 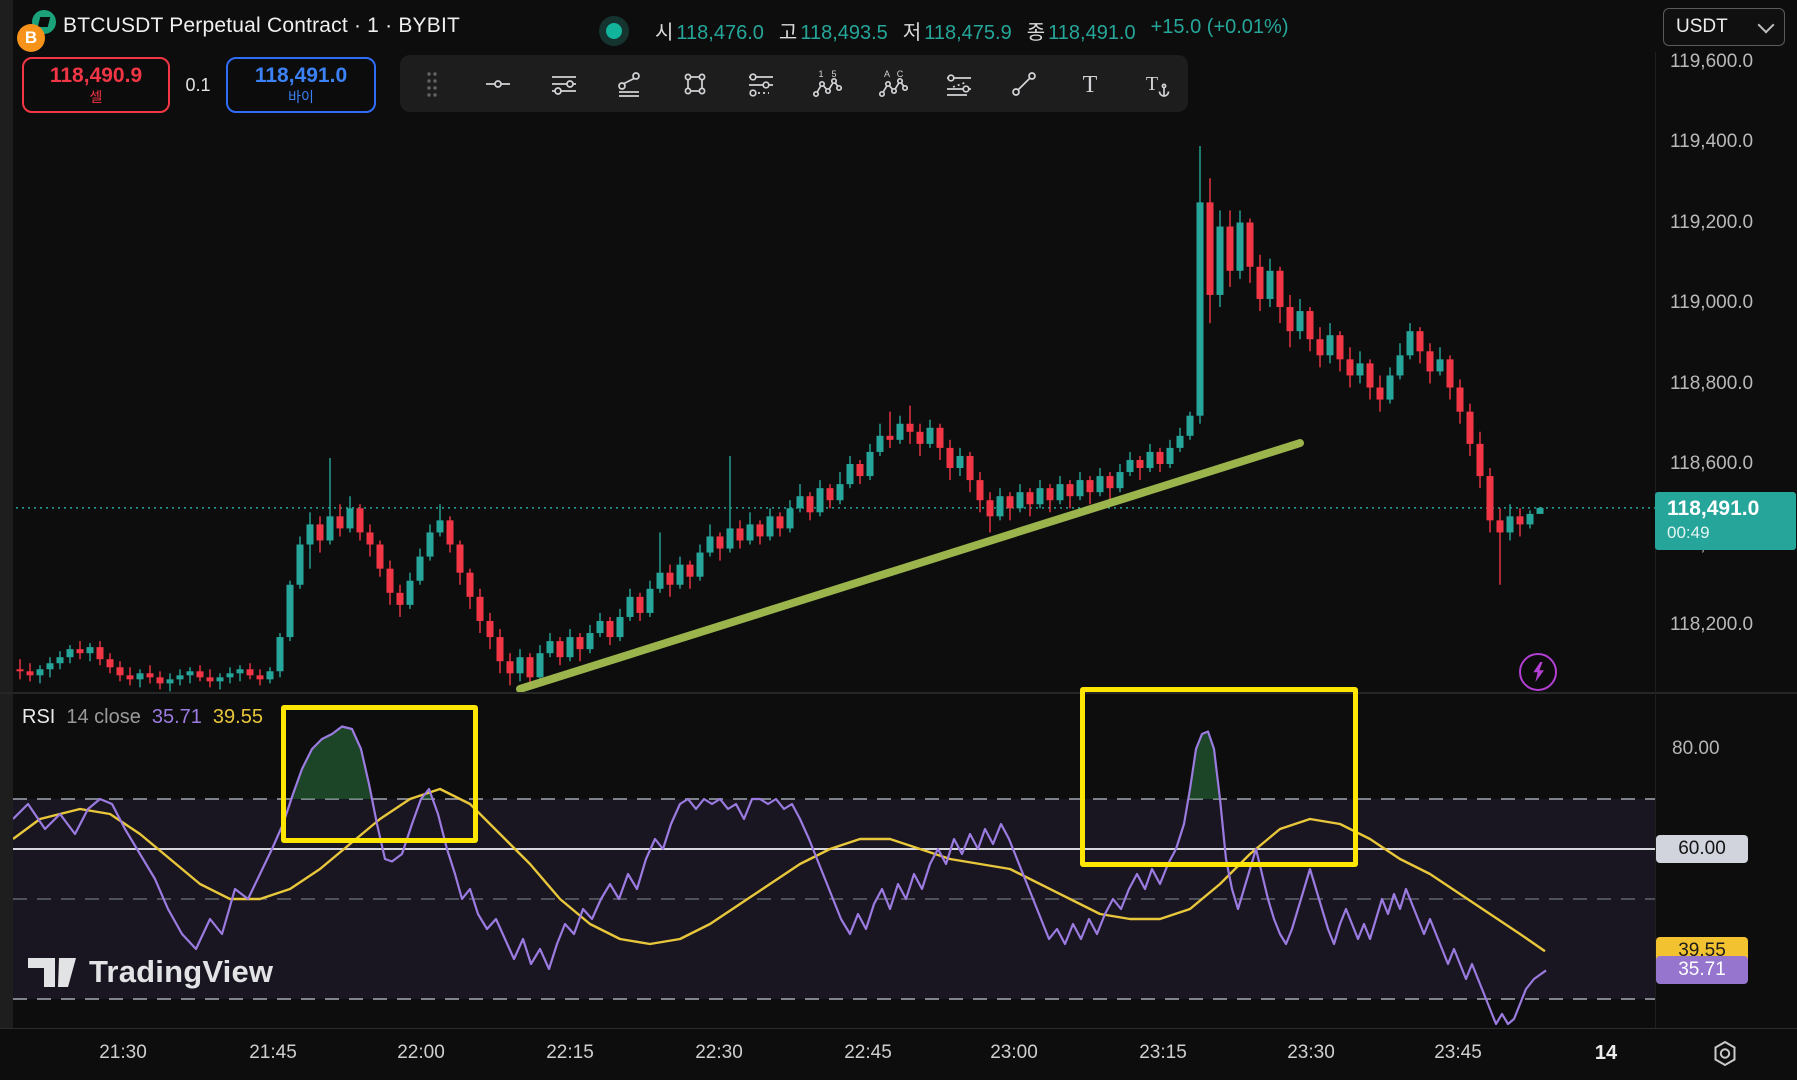 I want to click on trendline-drawing, so click(x=910, y=566).